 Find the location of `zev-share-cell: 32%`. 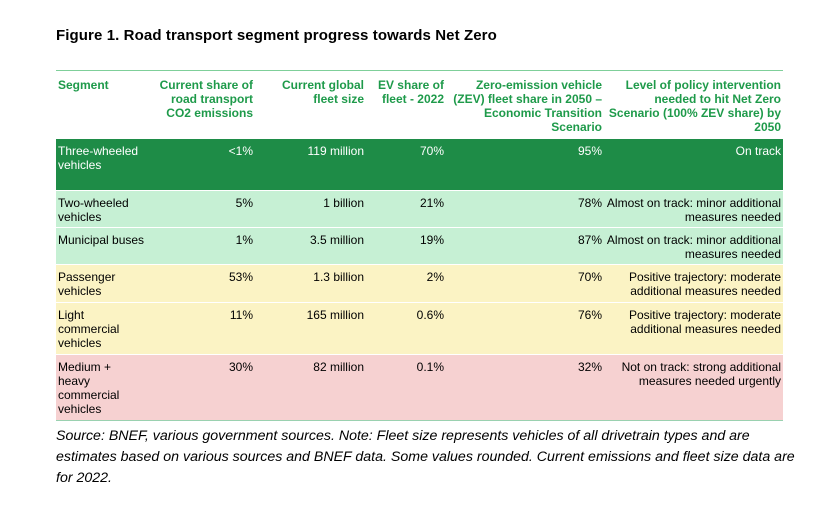

zev-share-cell: 32% is located at coordinates (525, 387).